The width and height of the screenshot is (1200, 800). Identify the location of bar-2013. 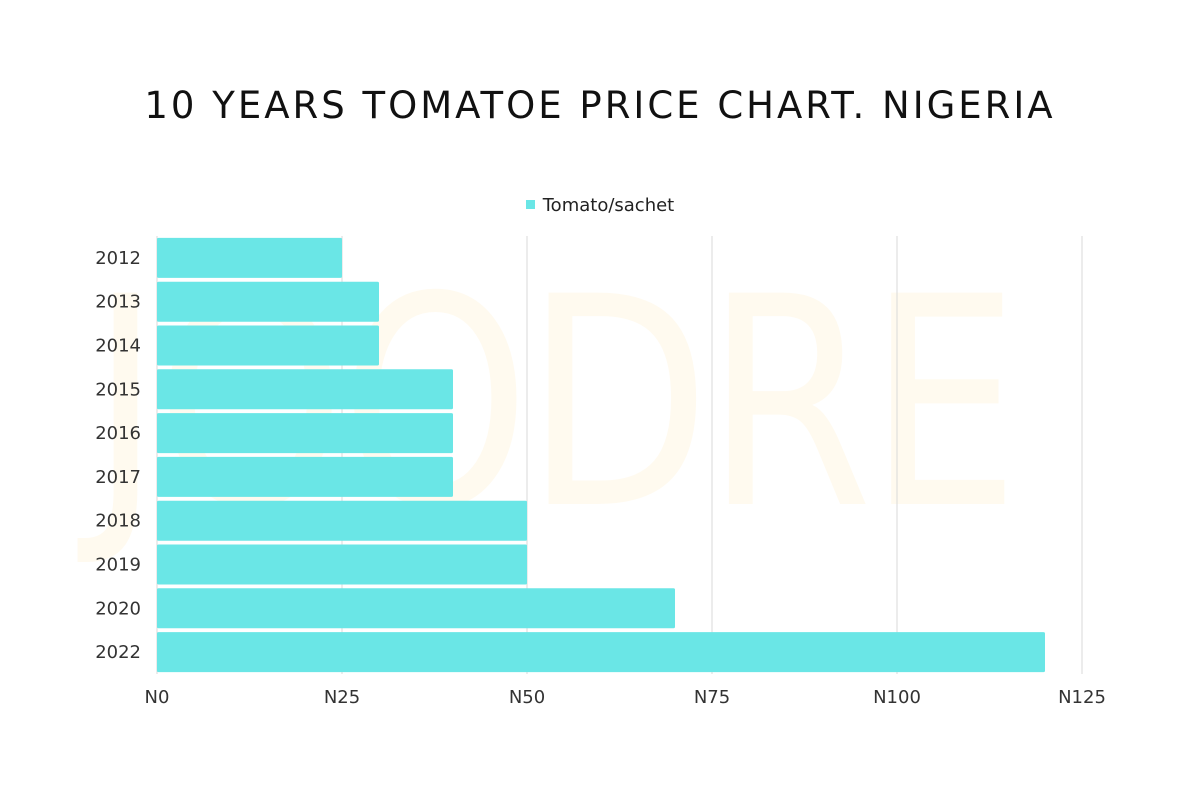
(268, 301).